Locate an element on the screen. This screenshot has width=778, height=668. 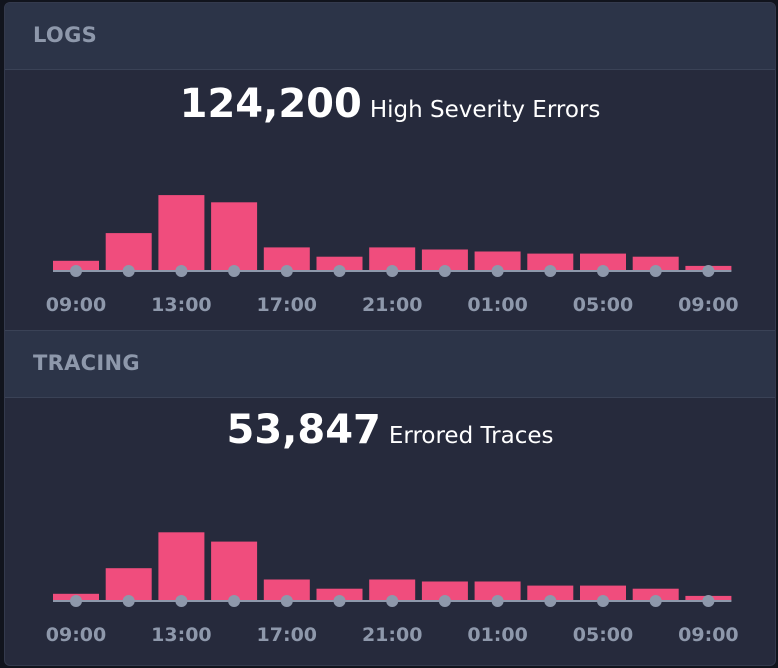
tracing-section-header: TRACING is located at coordinates (390, 364).